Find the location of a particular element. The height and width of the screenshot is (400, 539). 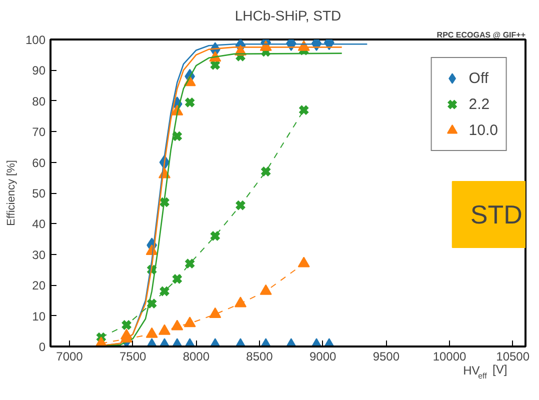

y-tick-label: 20 is located at coordinates (39, 285).